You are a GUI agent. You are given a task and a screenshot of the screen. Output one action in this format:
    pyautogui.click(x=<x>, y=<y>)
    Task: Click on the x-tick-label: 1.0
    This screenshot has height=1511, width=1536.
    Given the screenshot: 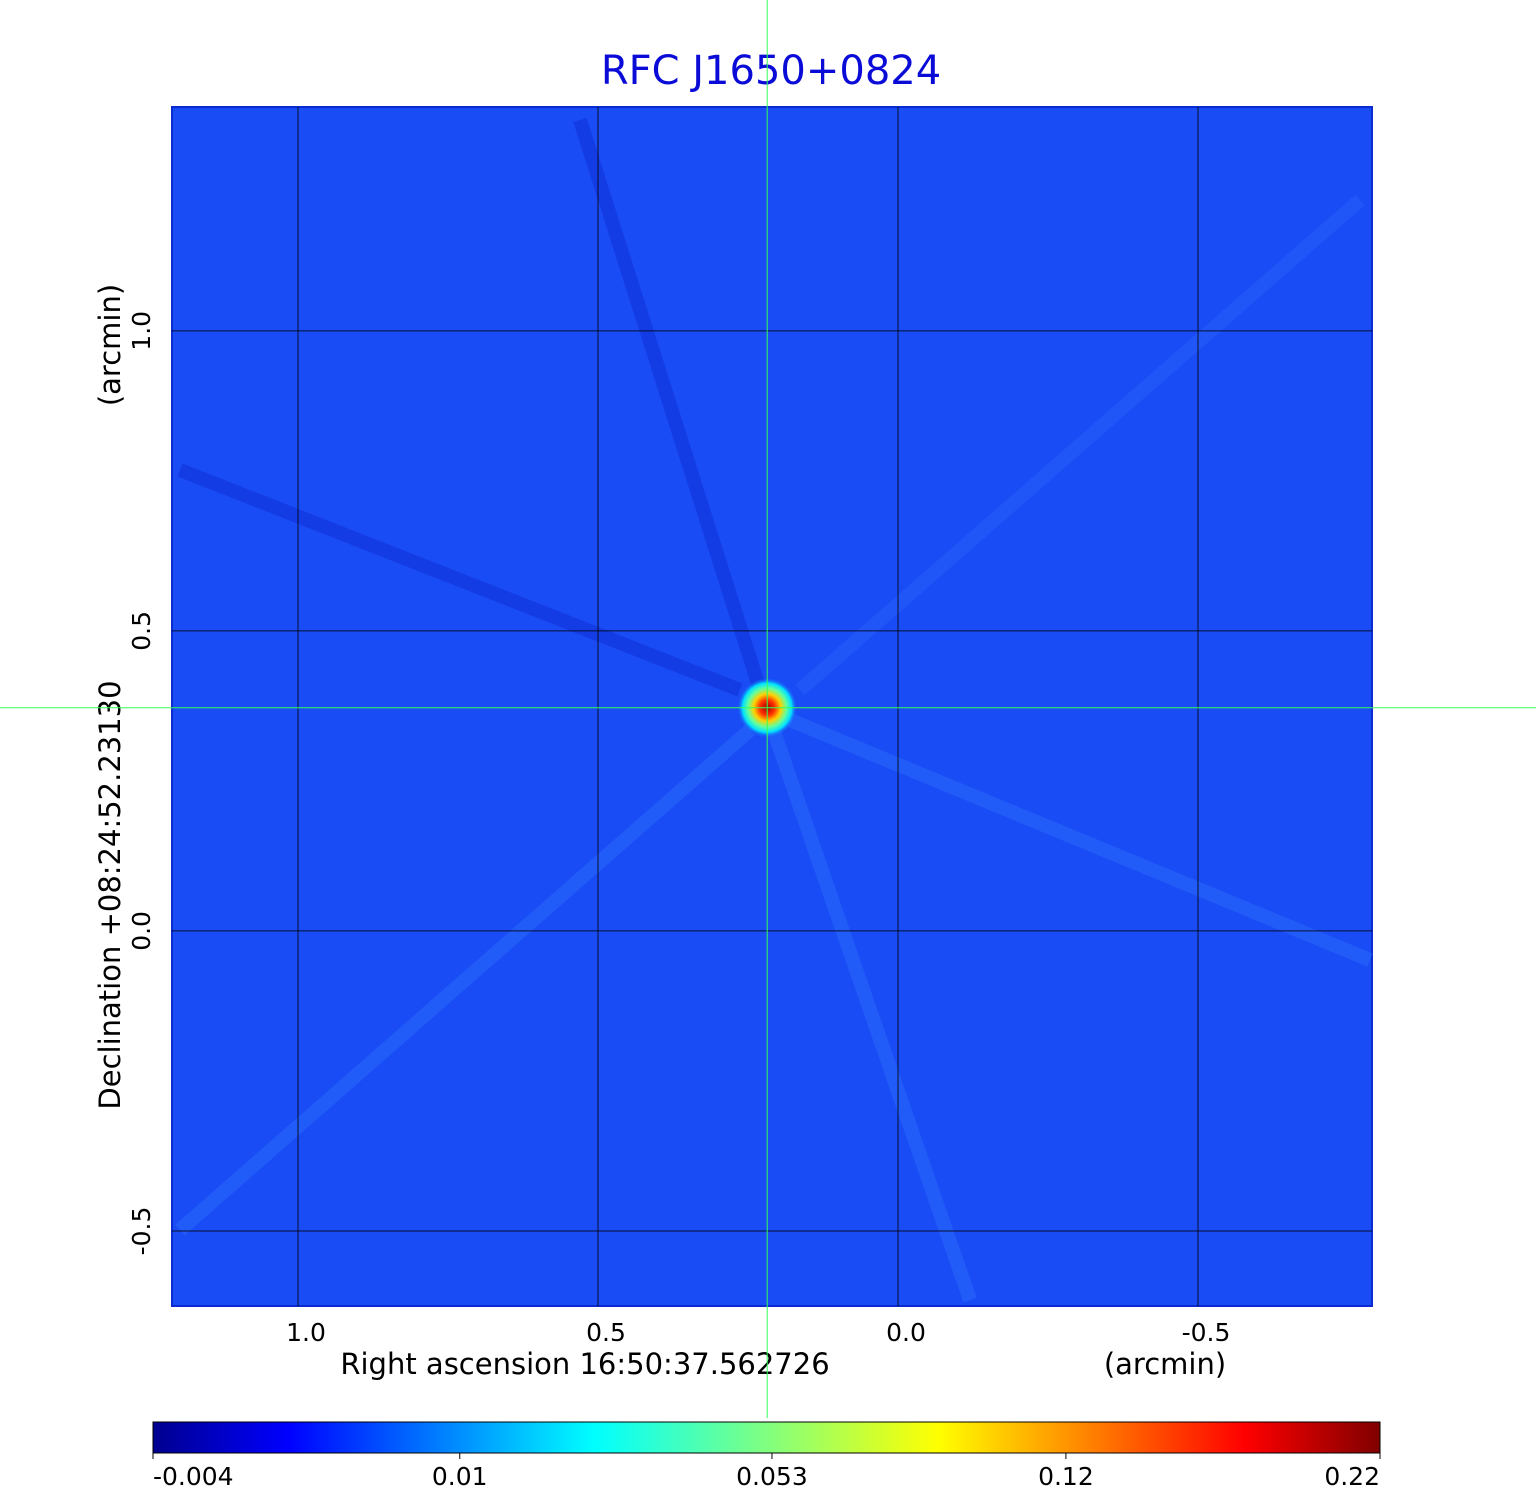 What is the action you would take?
    pyautogui.click(x=306, y=1332)
    